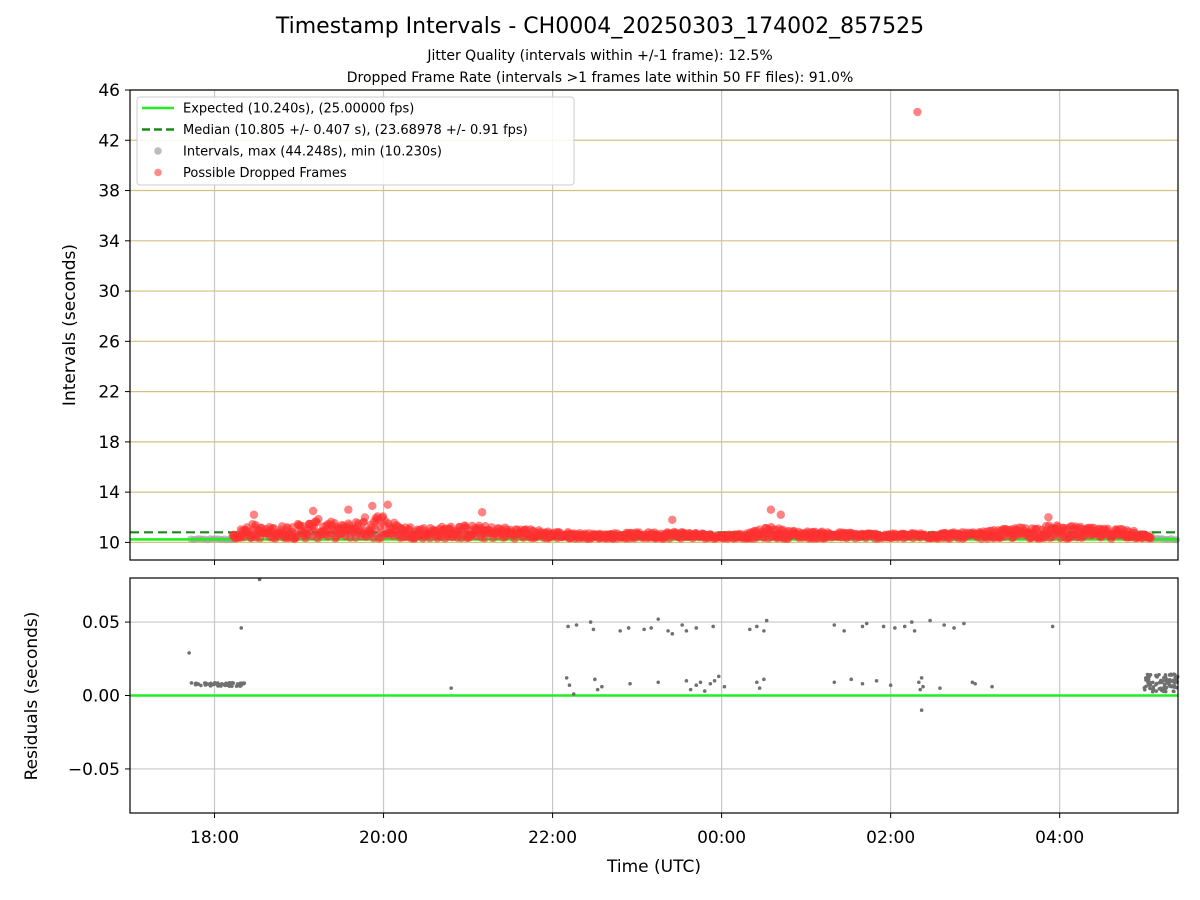  I want to click on intervals-ytick-label: 46, so click(109, 91).